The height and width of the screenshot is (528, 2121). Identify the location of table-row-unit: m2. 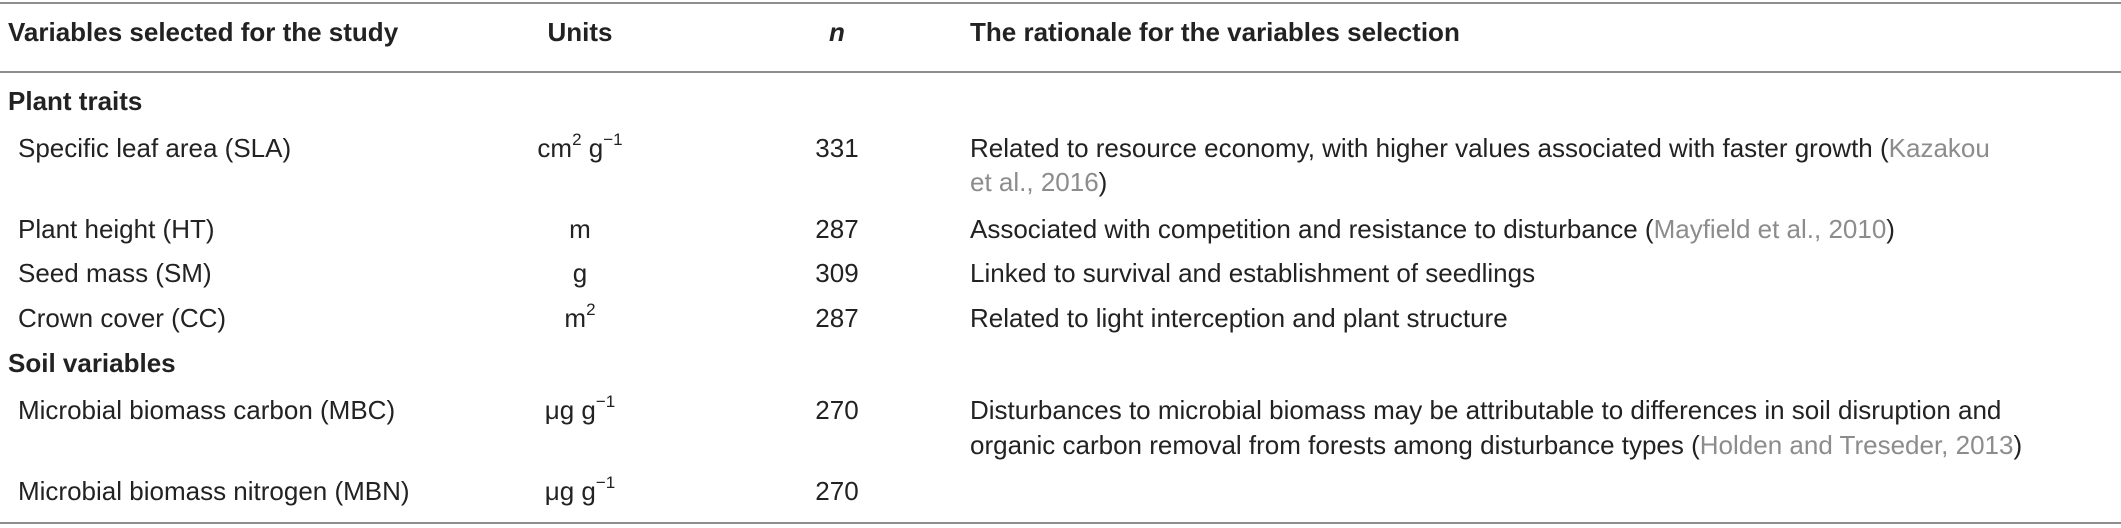
(580, 318).